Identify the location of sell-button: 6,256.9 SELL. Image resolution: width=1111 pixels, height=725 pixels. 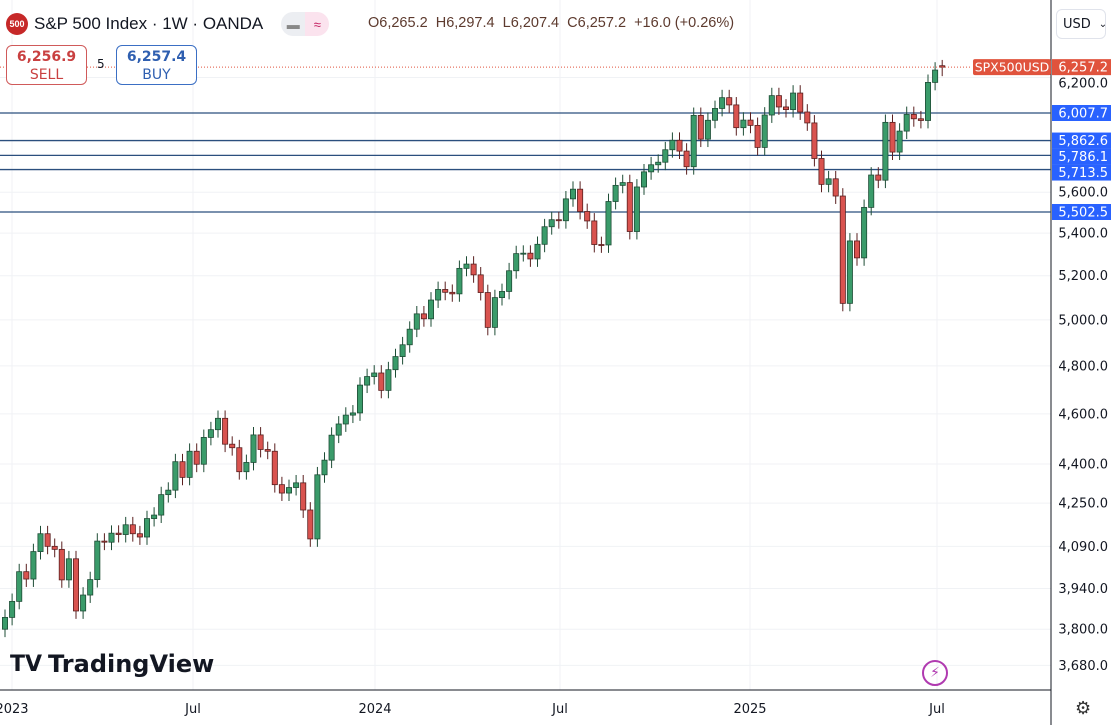
(46, 65).